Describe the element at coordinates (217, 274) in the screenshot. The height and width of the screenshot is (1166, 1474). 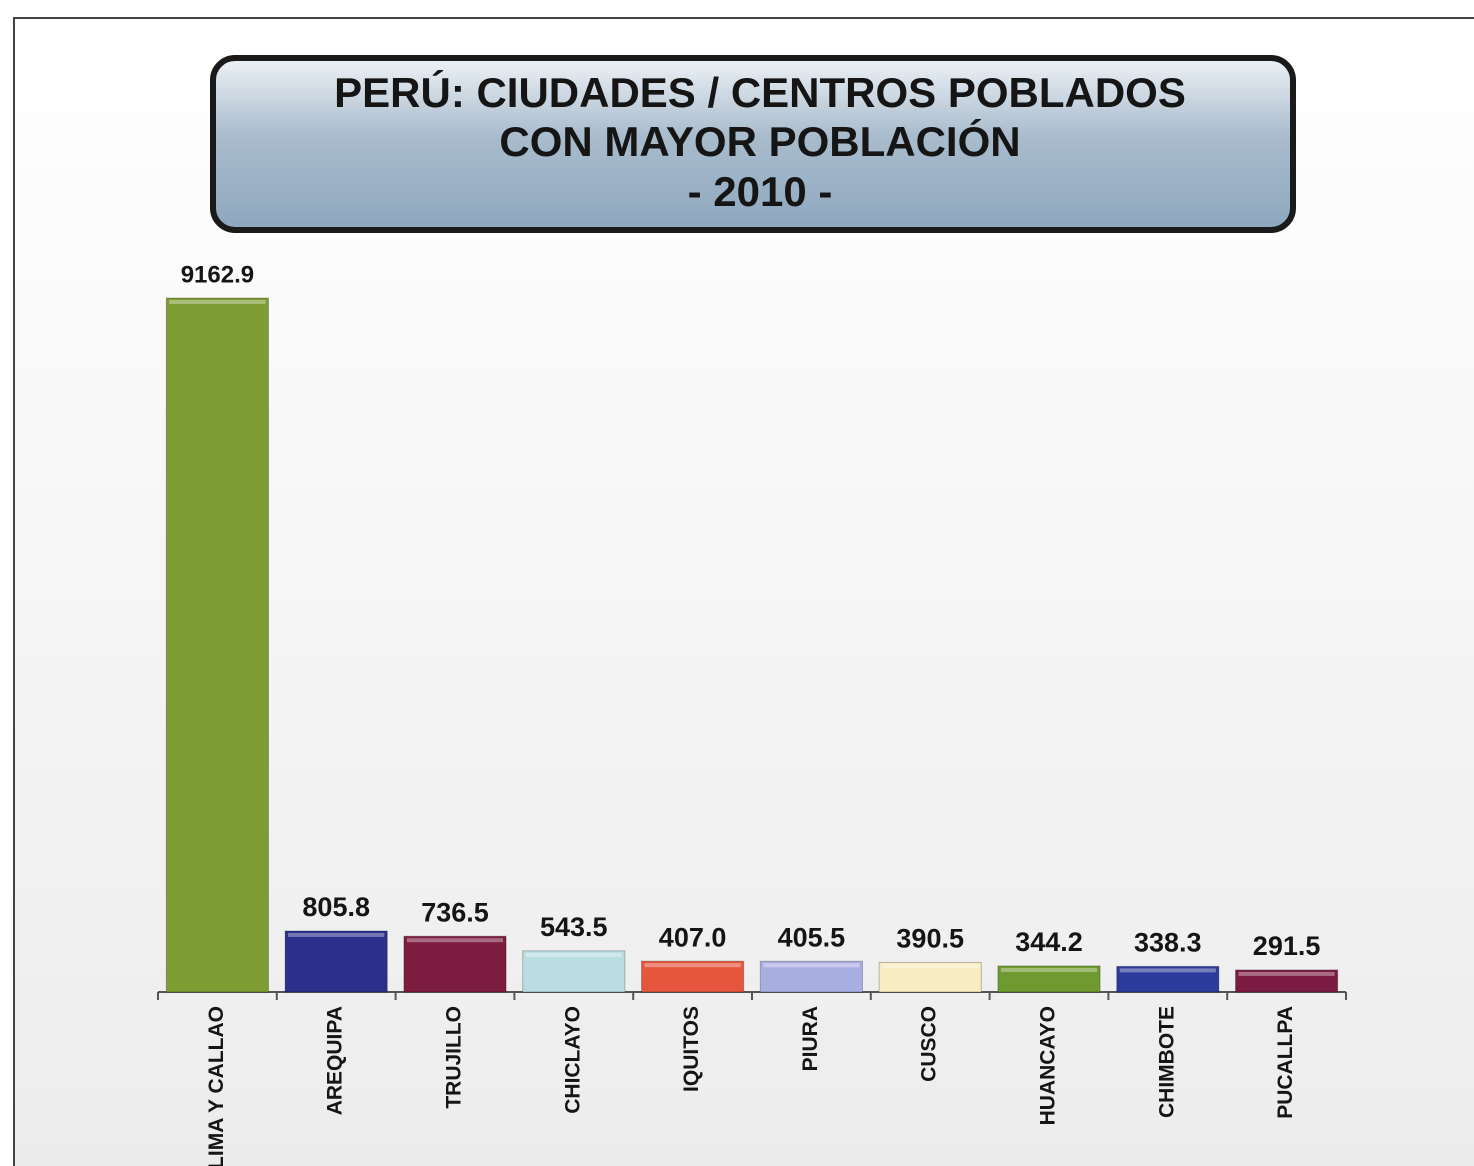
I see `value-label: 9162.9` at that location.